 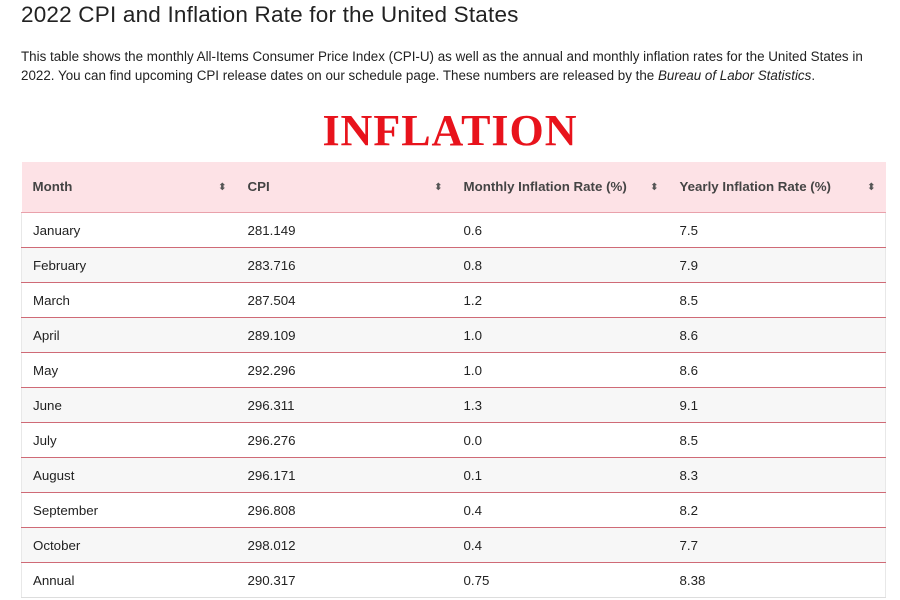 I want to click on cell-yearly-rate: 7.9, so click(x=777, y=265).